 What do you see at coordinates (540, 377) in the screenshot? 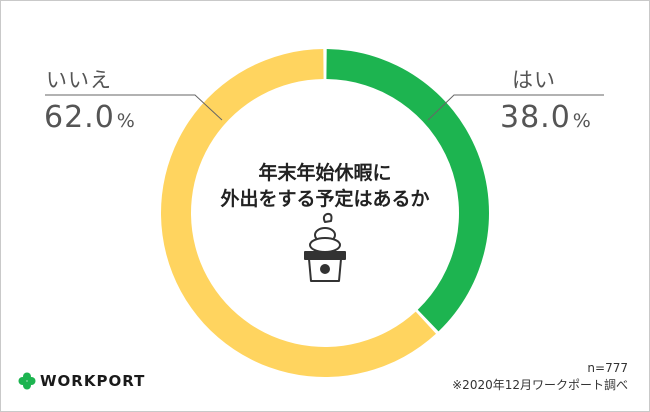
I see `footer-note: n=777 ※2020年12月ワークポート調べ` at bounding box center [540, 377].